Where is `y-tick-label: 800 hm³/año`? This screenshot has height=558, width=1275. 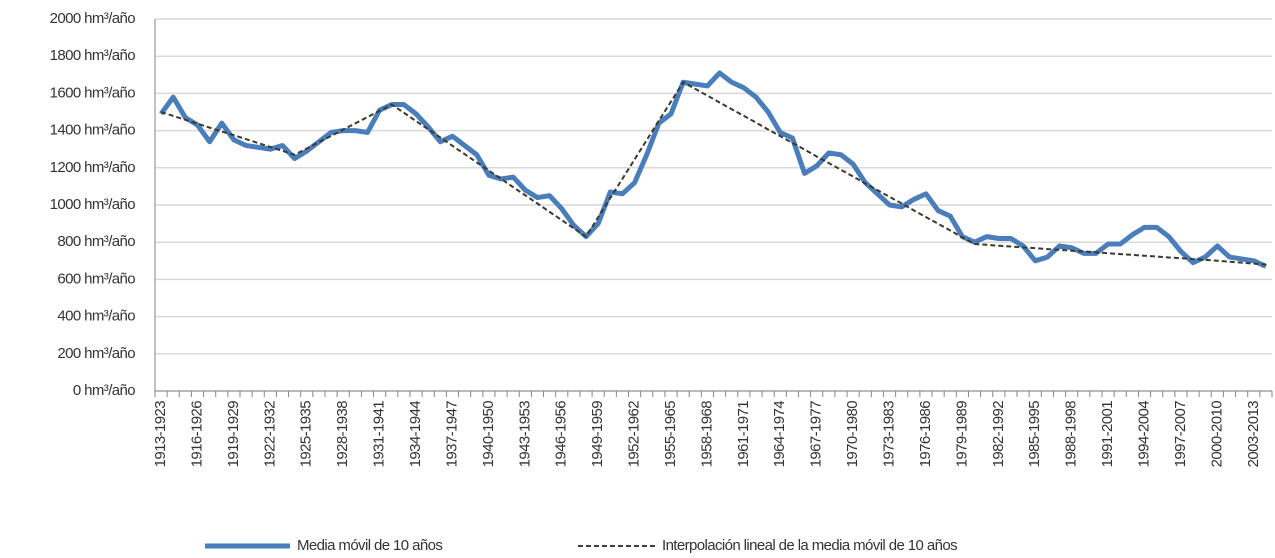
y-tick-label: 800 hm³/año is located at coordinates (96, 241).